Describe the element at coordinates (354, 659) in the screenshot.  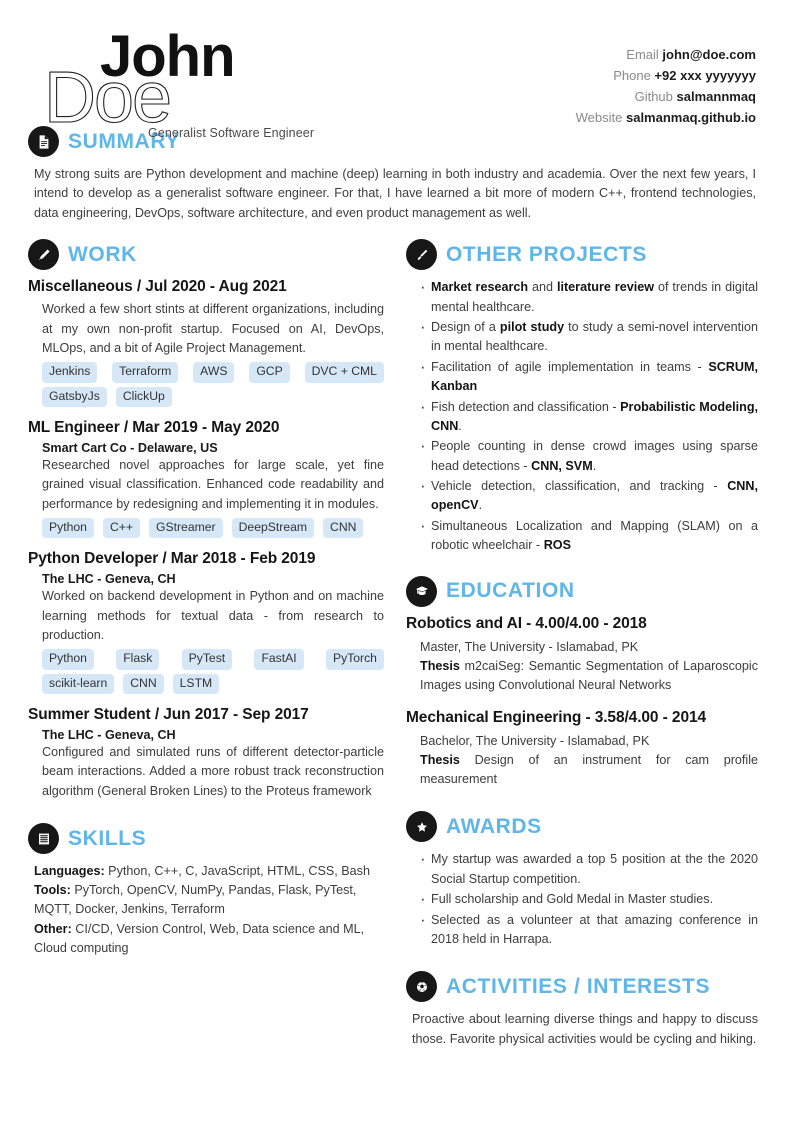
I see `job-tag: PyTorch` at that location.